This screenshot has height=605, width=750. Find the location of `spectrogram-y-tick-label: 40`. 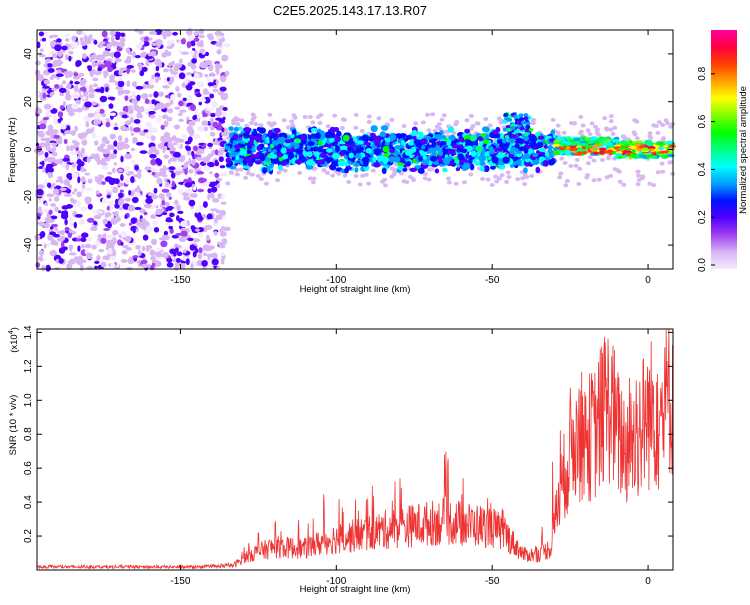

spectrogram-y-tick-label: 40 is located at coordinates (28, 54).